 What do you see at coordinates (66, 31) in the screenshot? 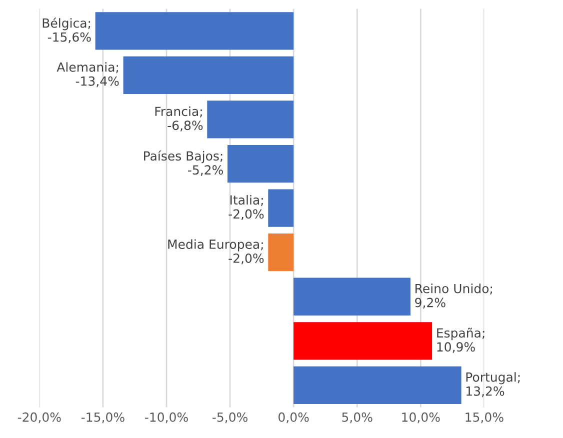
I see `data-label: Bélgica; -15,6%` at bounding box center [66, 31].